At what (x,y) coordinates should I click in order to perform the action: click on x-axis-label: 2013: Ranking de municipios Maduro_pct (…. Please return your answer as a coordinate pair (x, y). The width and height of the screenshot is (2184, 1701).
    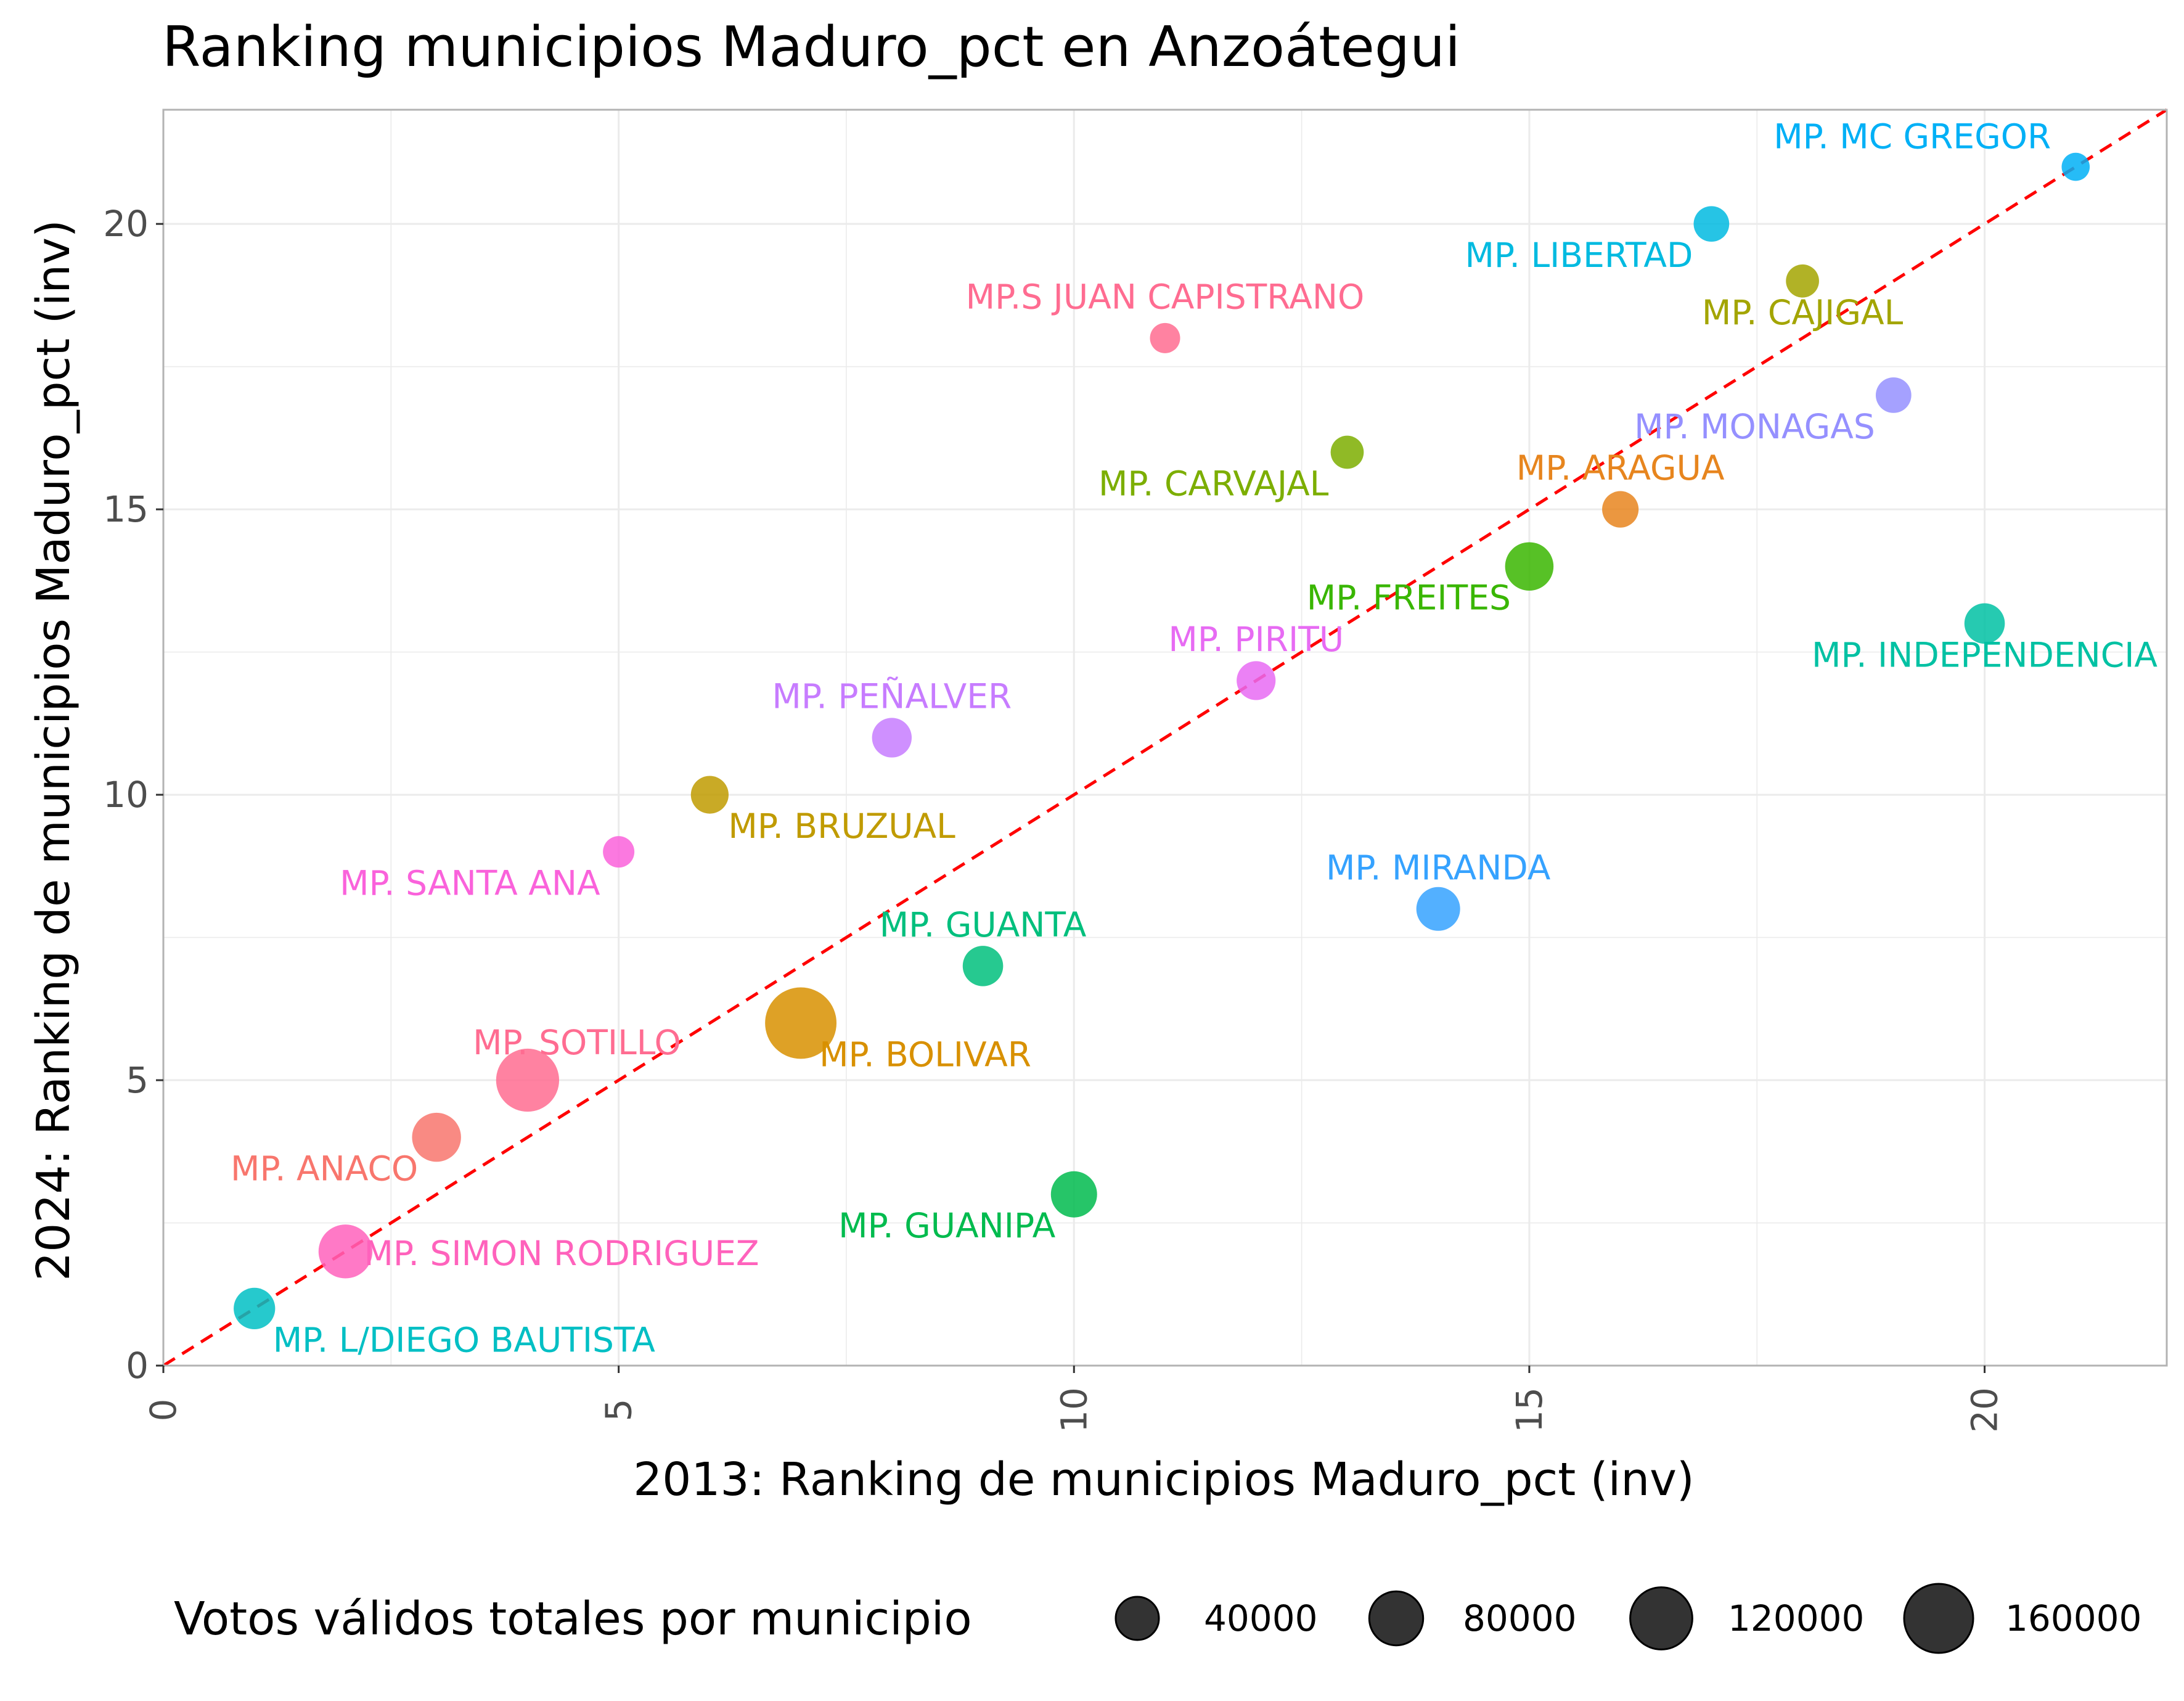
    Looking at the image, I should click on (1164, 1479).